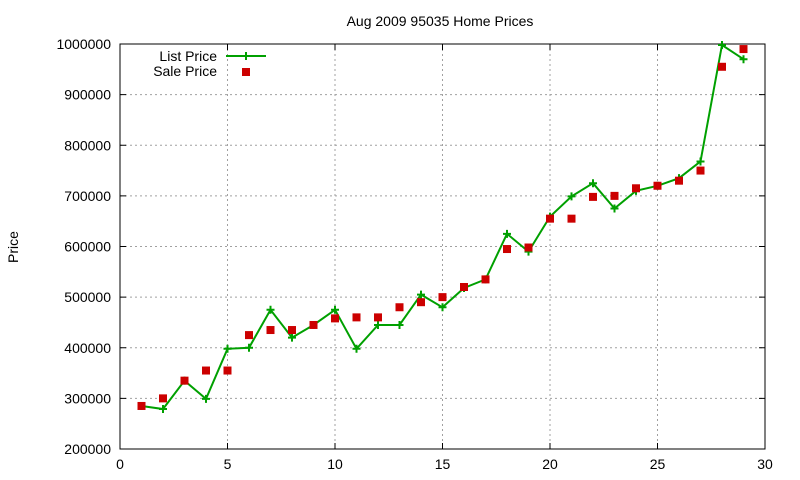  What do you see at coordinates (228, 464) in the screenshot?
I see `x-tick-label: 5` at bounding box center [228, 464].